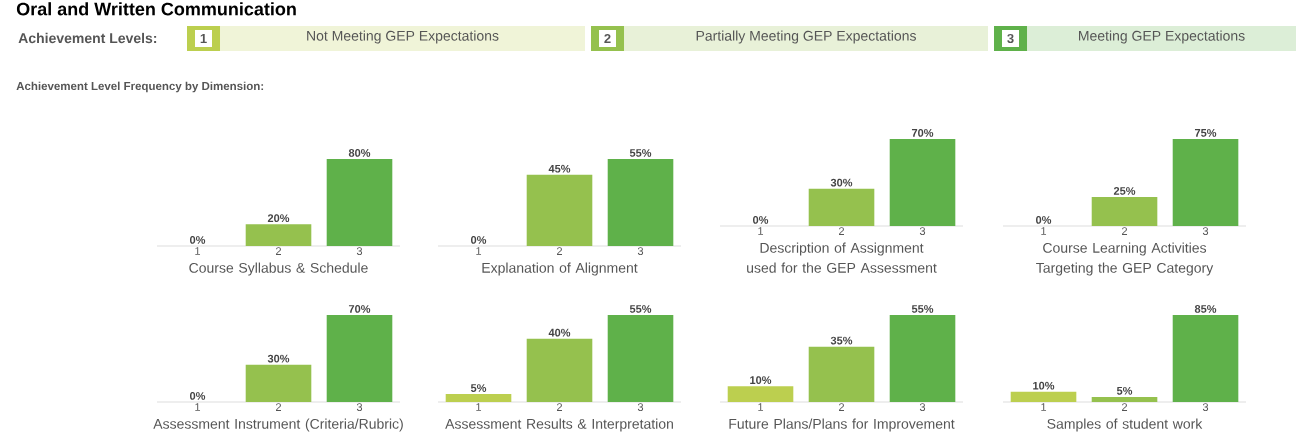 The width and height of the screenshot is (1301, 438). What do you see at coordinates (841, 340) in the screenshot?
I see `data-label: 35%` at bounding box center [841, 340].